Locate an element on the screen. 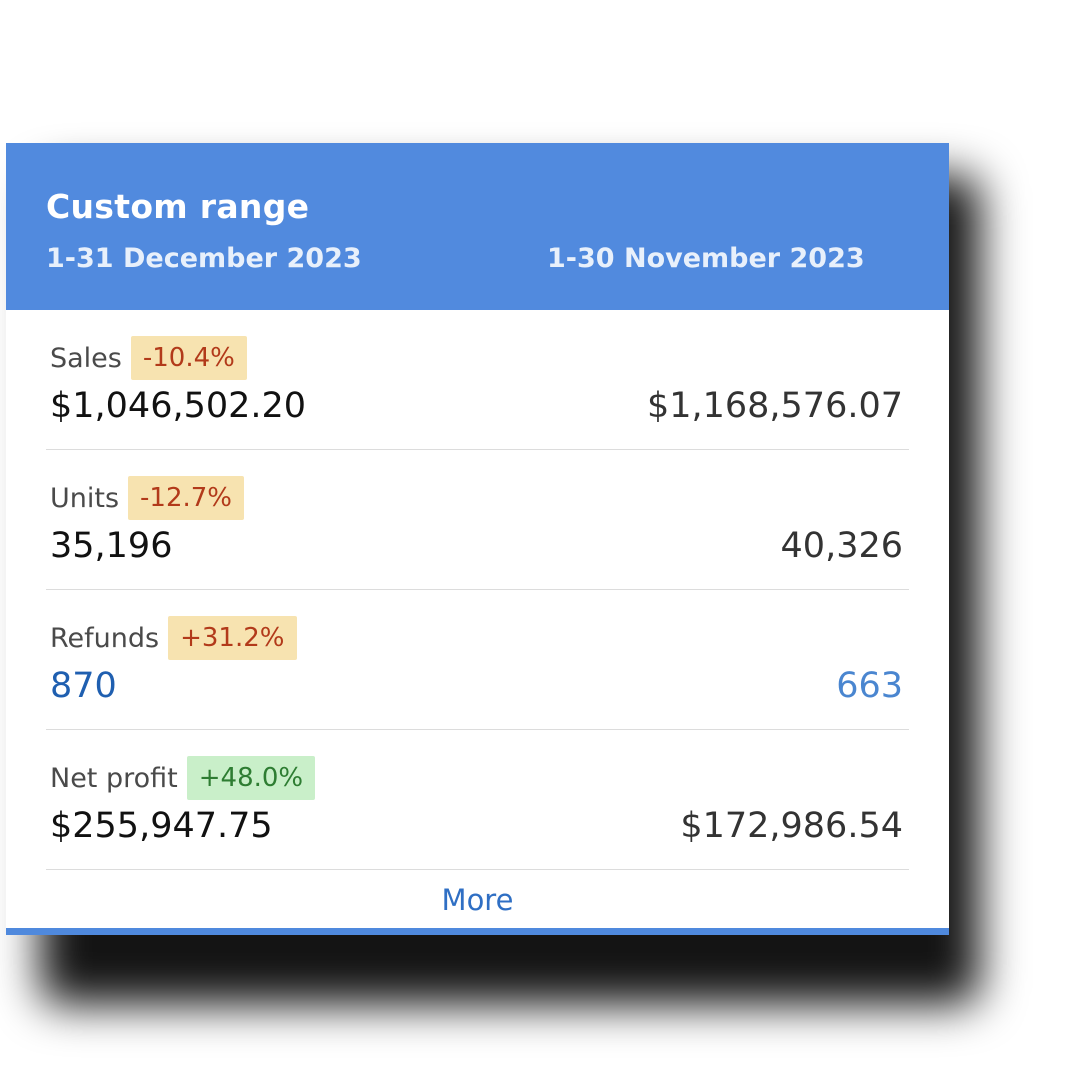 The width and height of the screenshot is (1080, 1080). change-badge: +48.0% is located at coordinates (251, 778).